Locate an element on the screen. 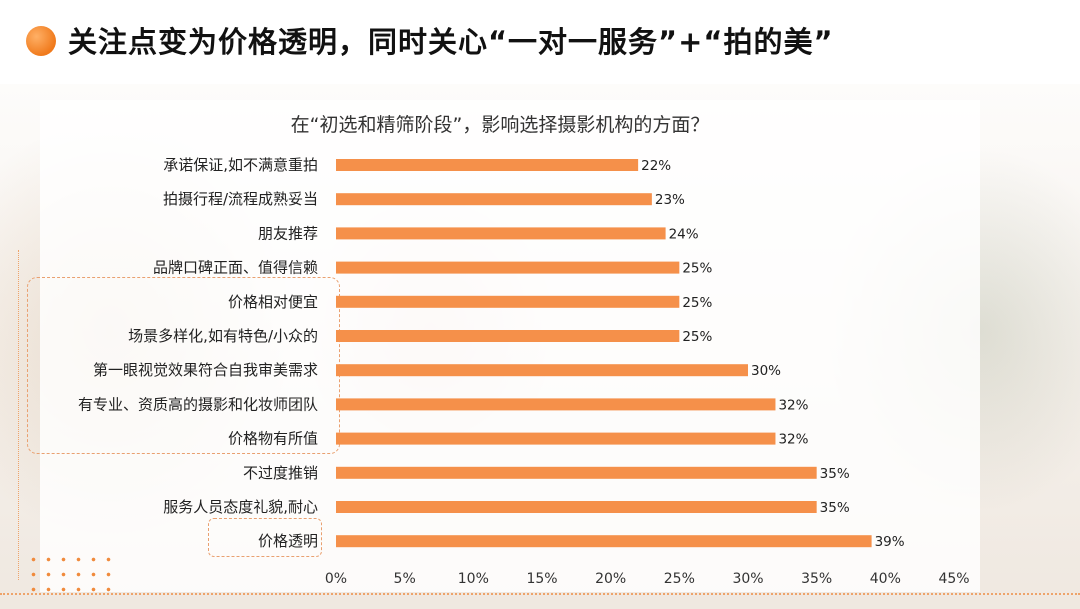 The image size is (1080, 609). x-tick-label: 20% is located at coordinates (610, 579).